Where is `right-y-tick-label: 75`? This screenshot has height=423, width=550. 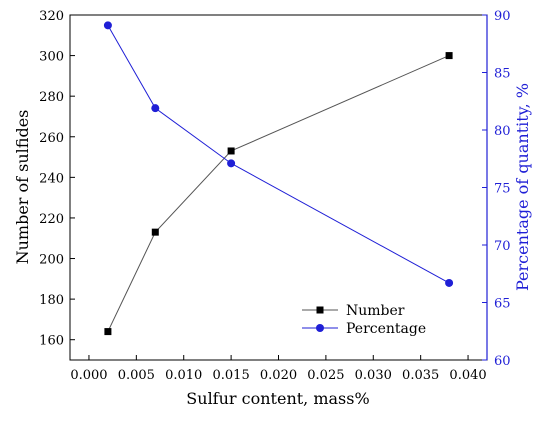 right-y-tick-label: 75 is located at coordinates (502, 189).